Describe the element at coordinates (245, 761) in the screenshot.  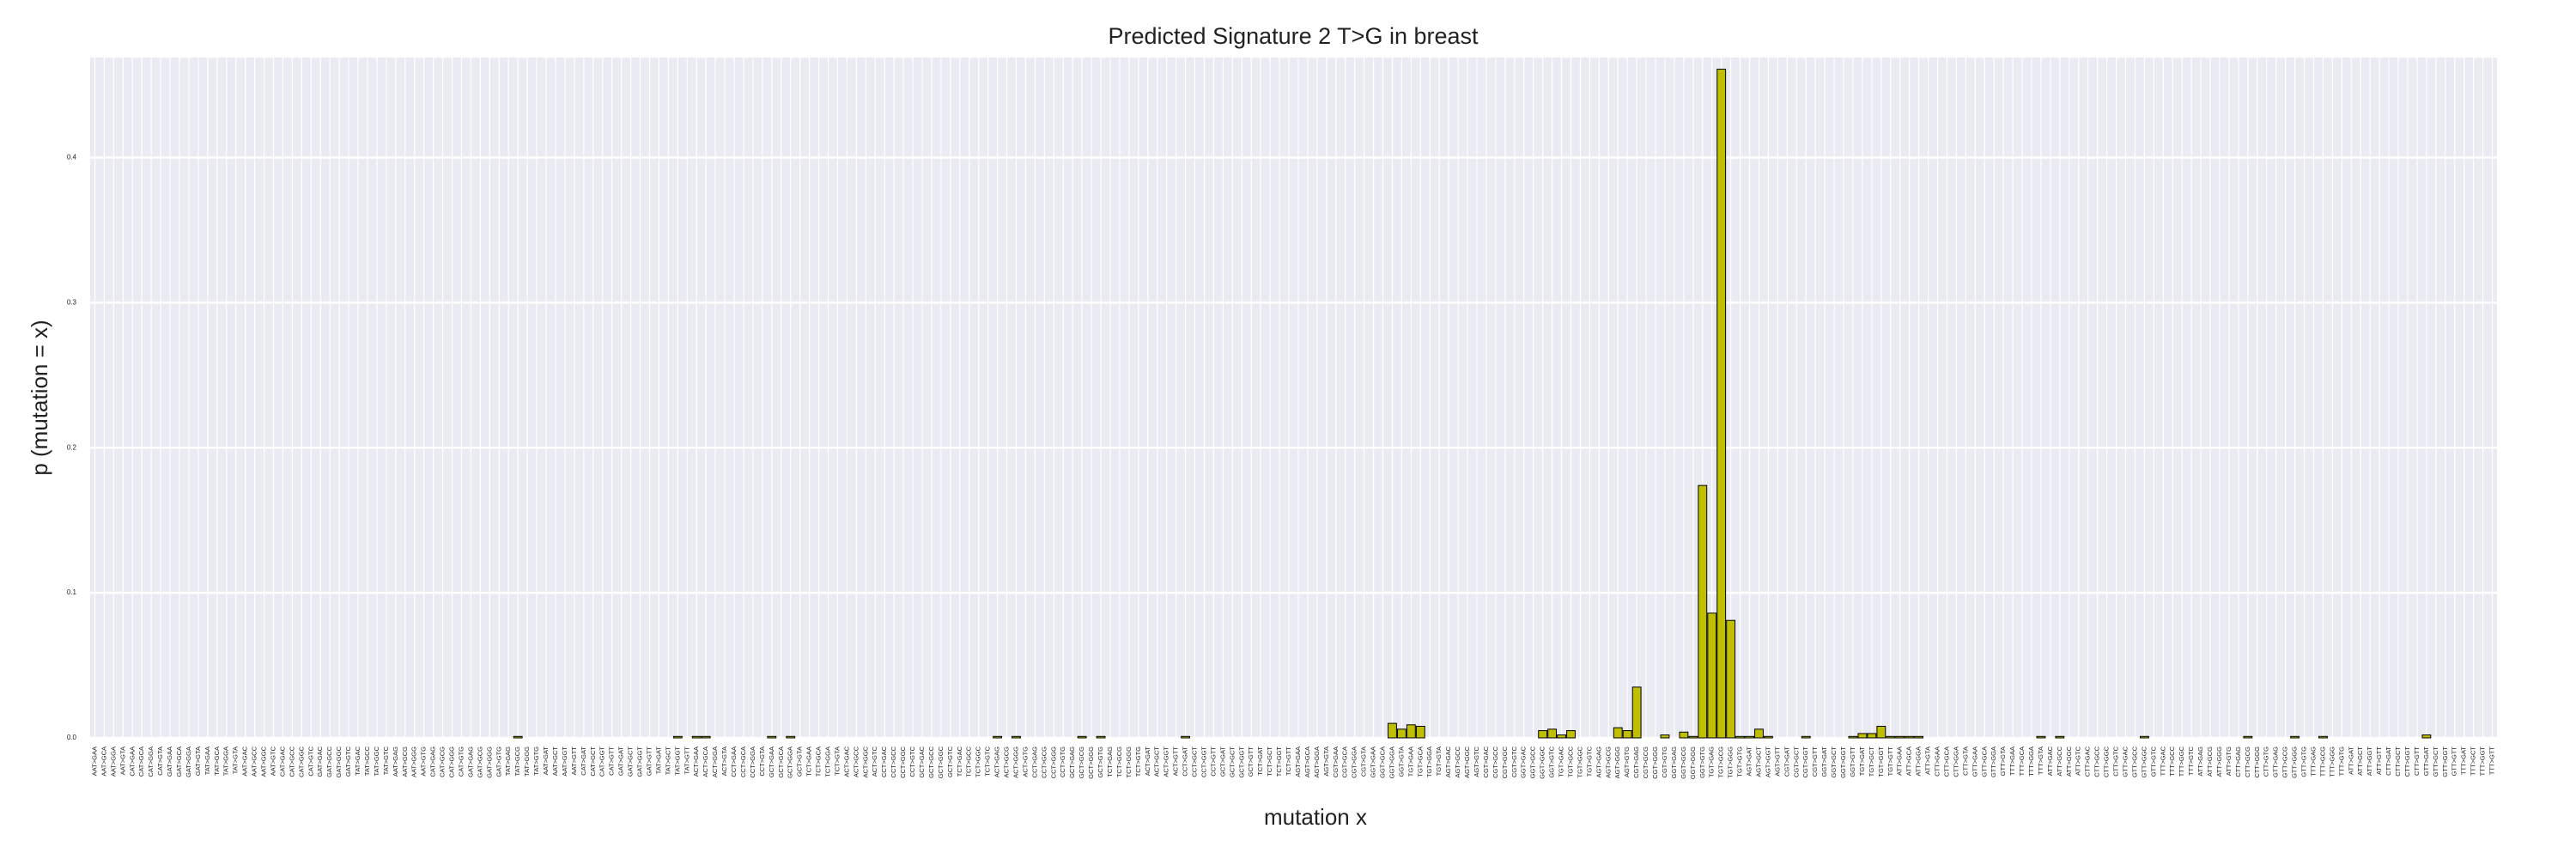
I see `x-tick-label: AAT>GAC` at that location.